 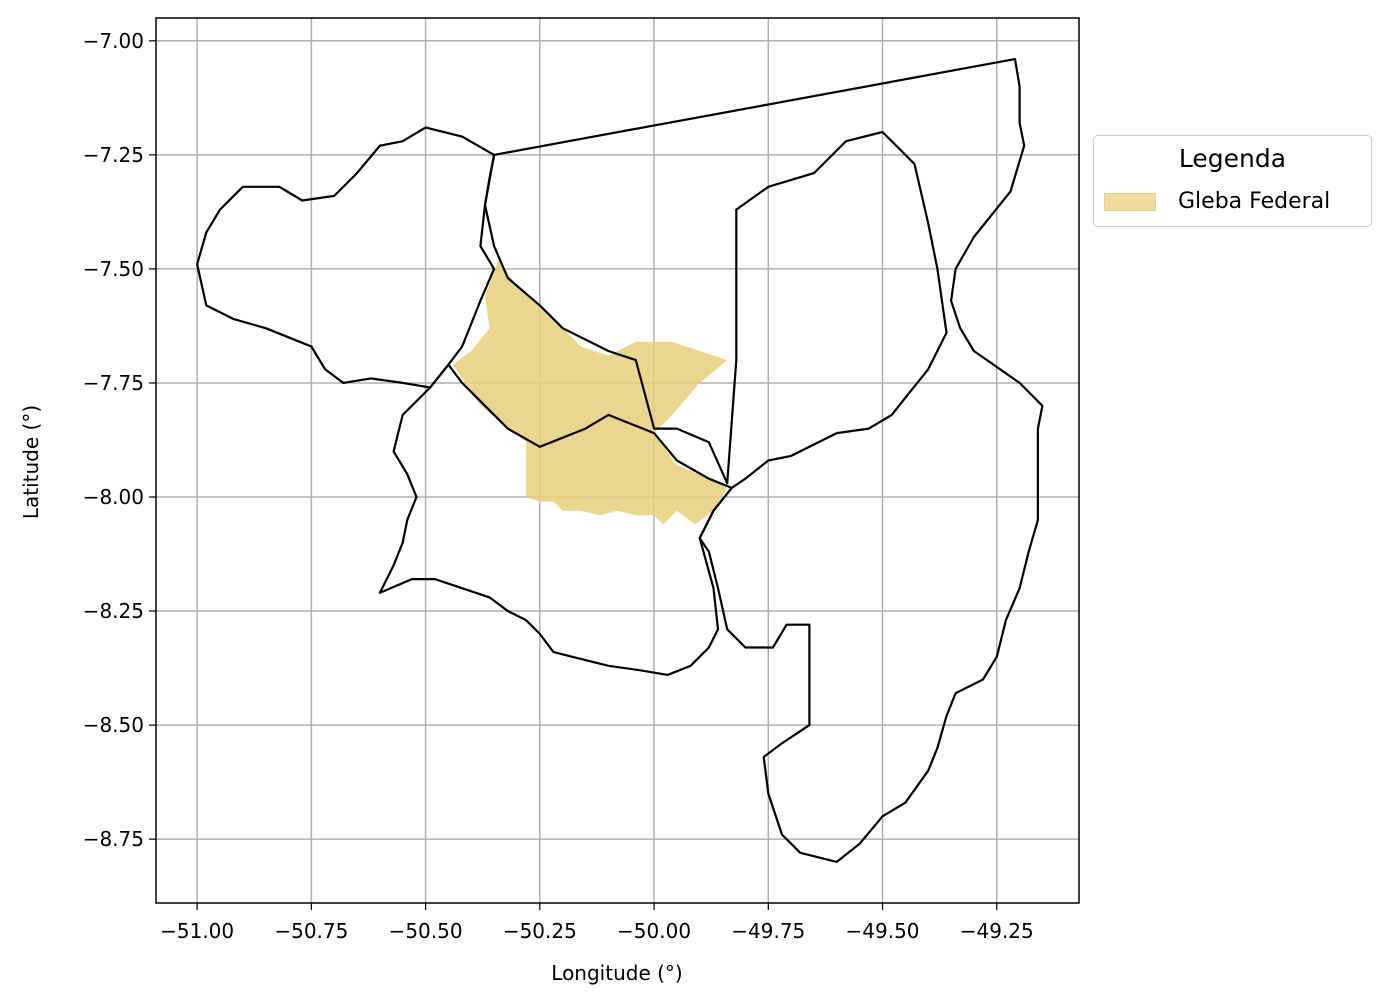 I want to click on y-tick-label: −7.50, so click(x=113, y=269).